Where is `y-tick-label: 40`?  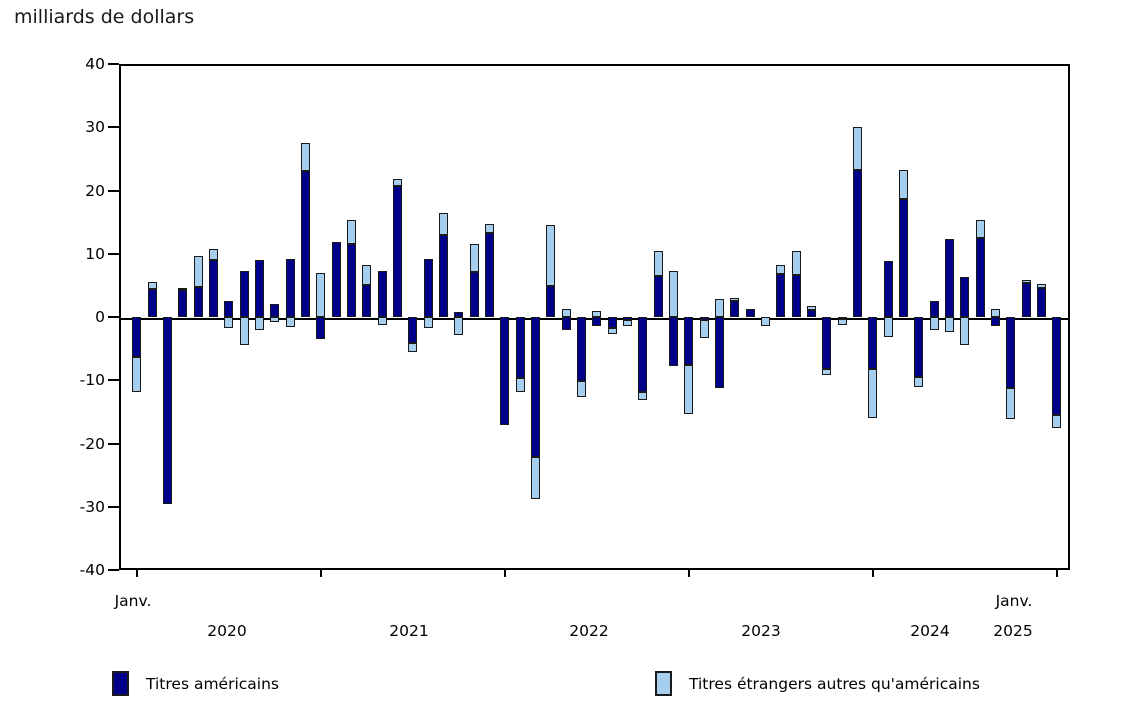 y-tick-label: 40 is located at coordinates (95, 64).